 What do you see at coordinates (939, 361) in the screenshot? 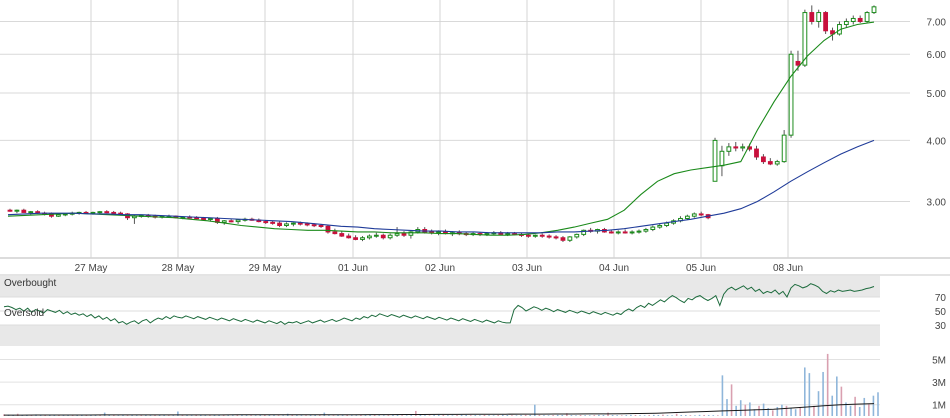
I see `volume-tick-label: 5M` at bounding box center [939, 361].